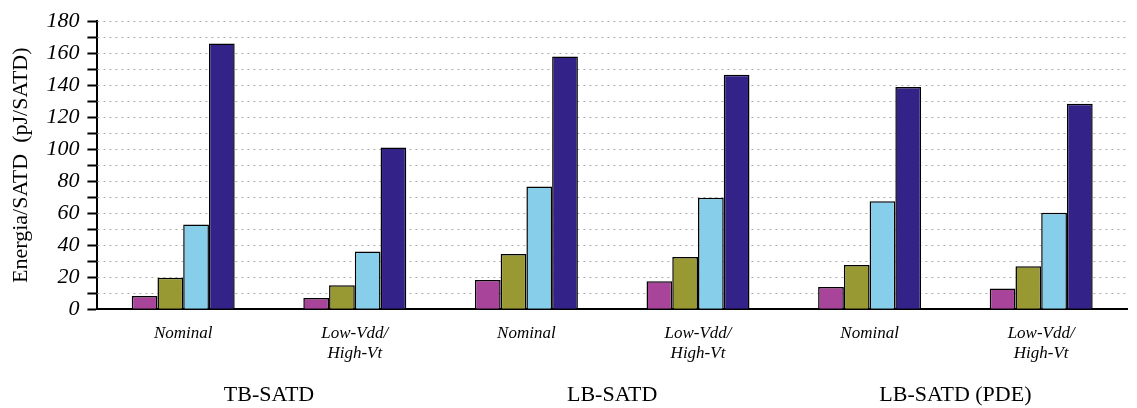 Image resolution: width=1137 pixels, height=408 pixels. Describe the element at coordinates (955, 393) in the screenshot. I see `text: LB-SATD (PDE)` at that location.